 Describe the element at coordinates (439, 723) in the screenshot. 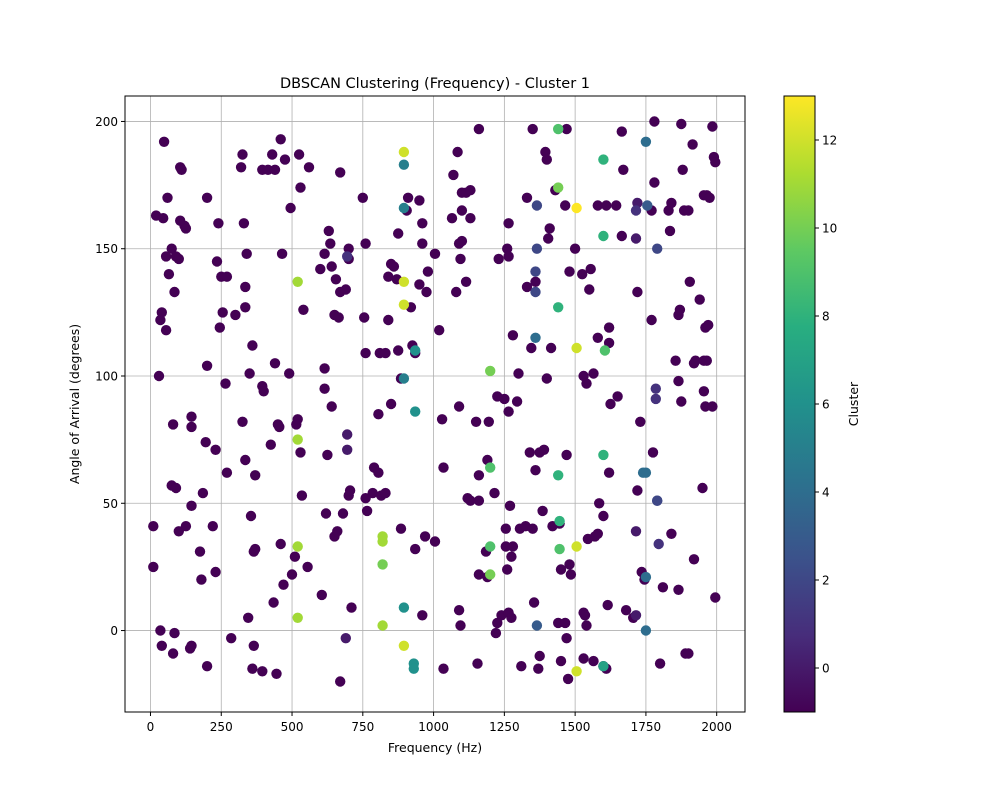

I see `x-axis-ticks: 0 250 500 750 1000 1250 1500 1750 2000` at that location.